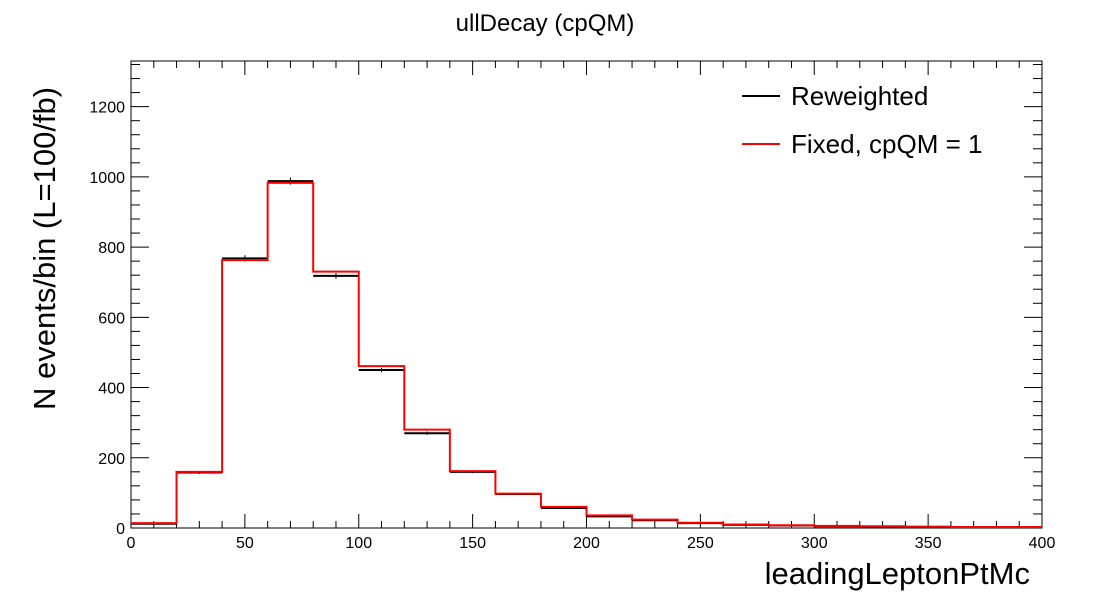 The height and width of the screenshot is (600, 1096). I want to click on x-tick-label: 250, so click(700, 543).